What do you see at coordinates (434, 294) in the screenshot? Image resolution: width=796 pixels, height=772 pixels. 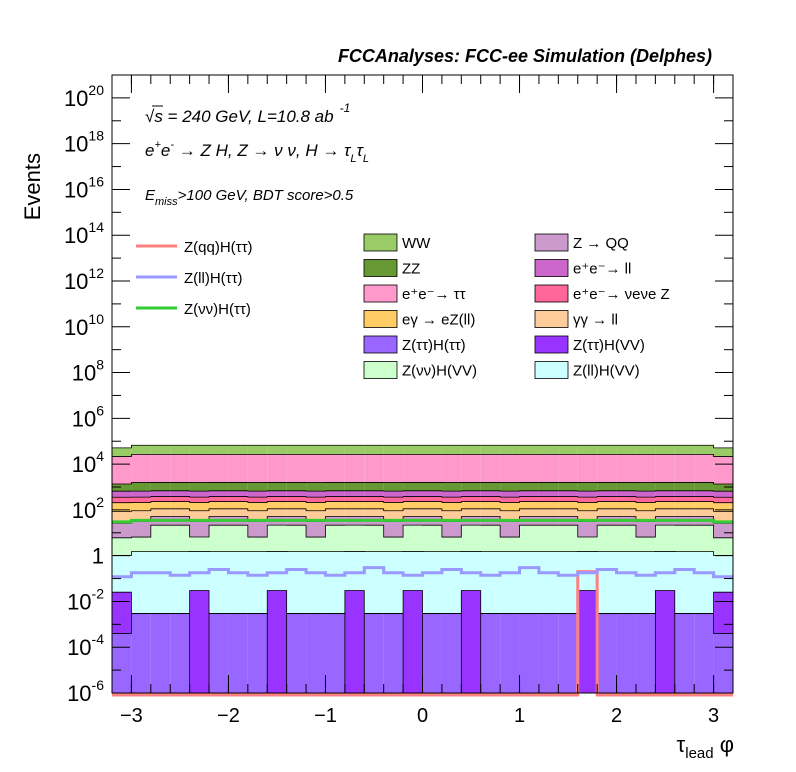 I see `legend-stack-label: e⁺e⁻→ ττ` at bounding box center [434, 294].